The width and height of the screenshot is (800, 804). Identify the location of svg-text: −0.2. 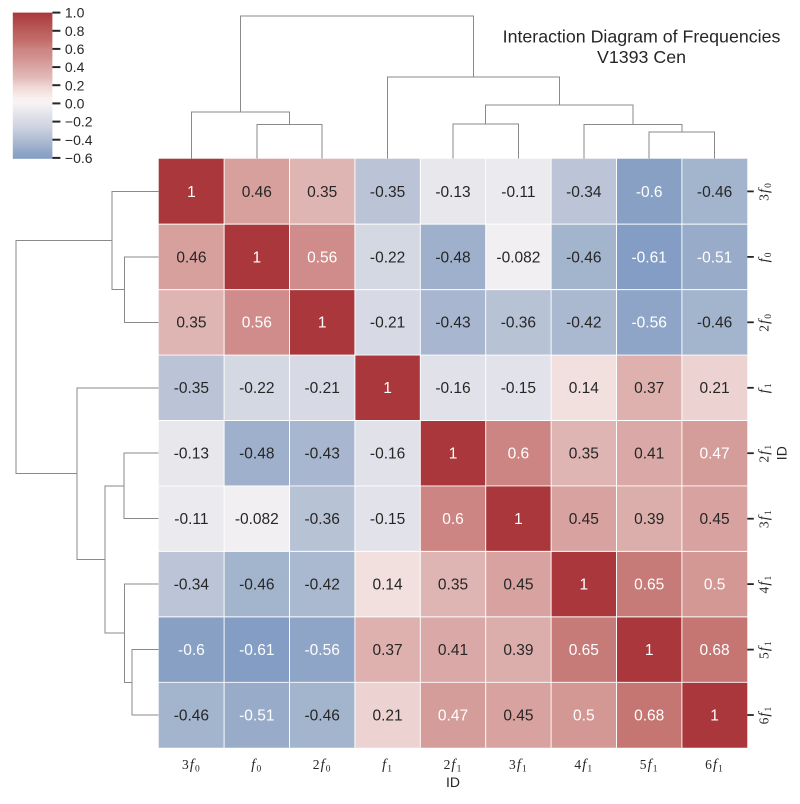
(79, 122).